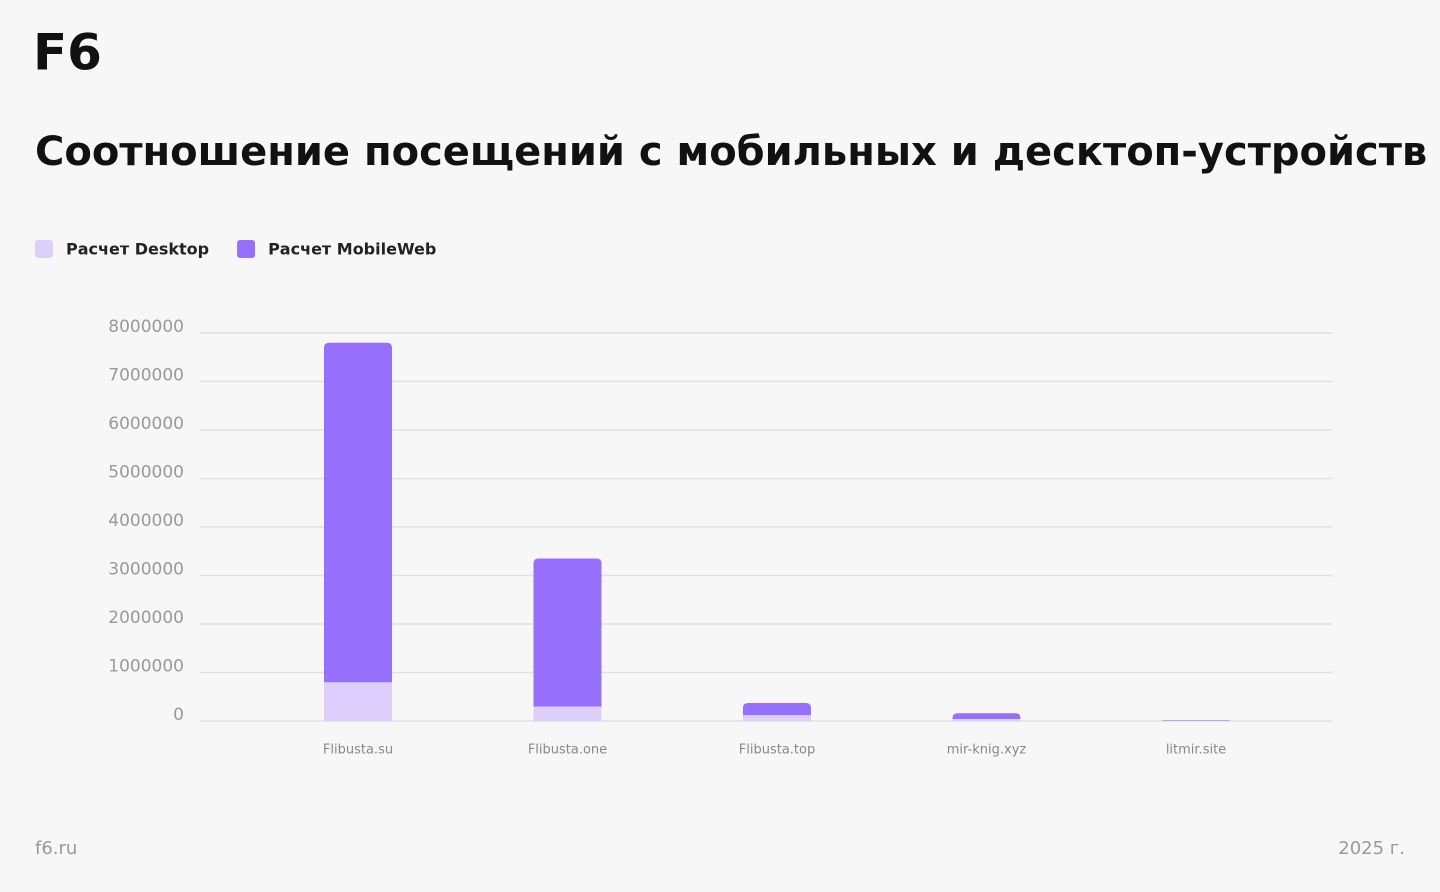 The width and height of the screenshot is (1440, 892). What do you see at coordinates (987, 750) in the screenshot?
I see `x-tick-label: mir-knig.xyz` at bounding box center [987, 750].